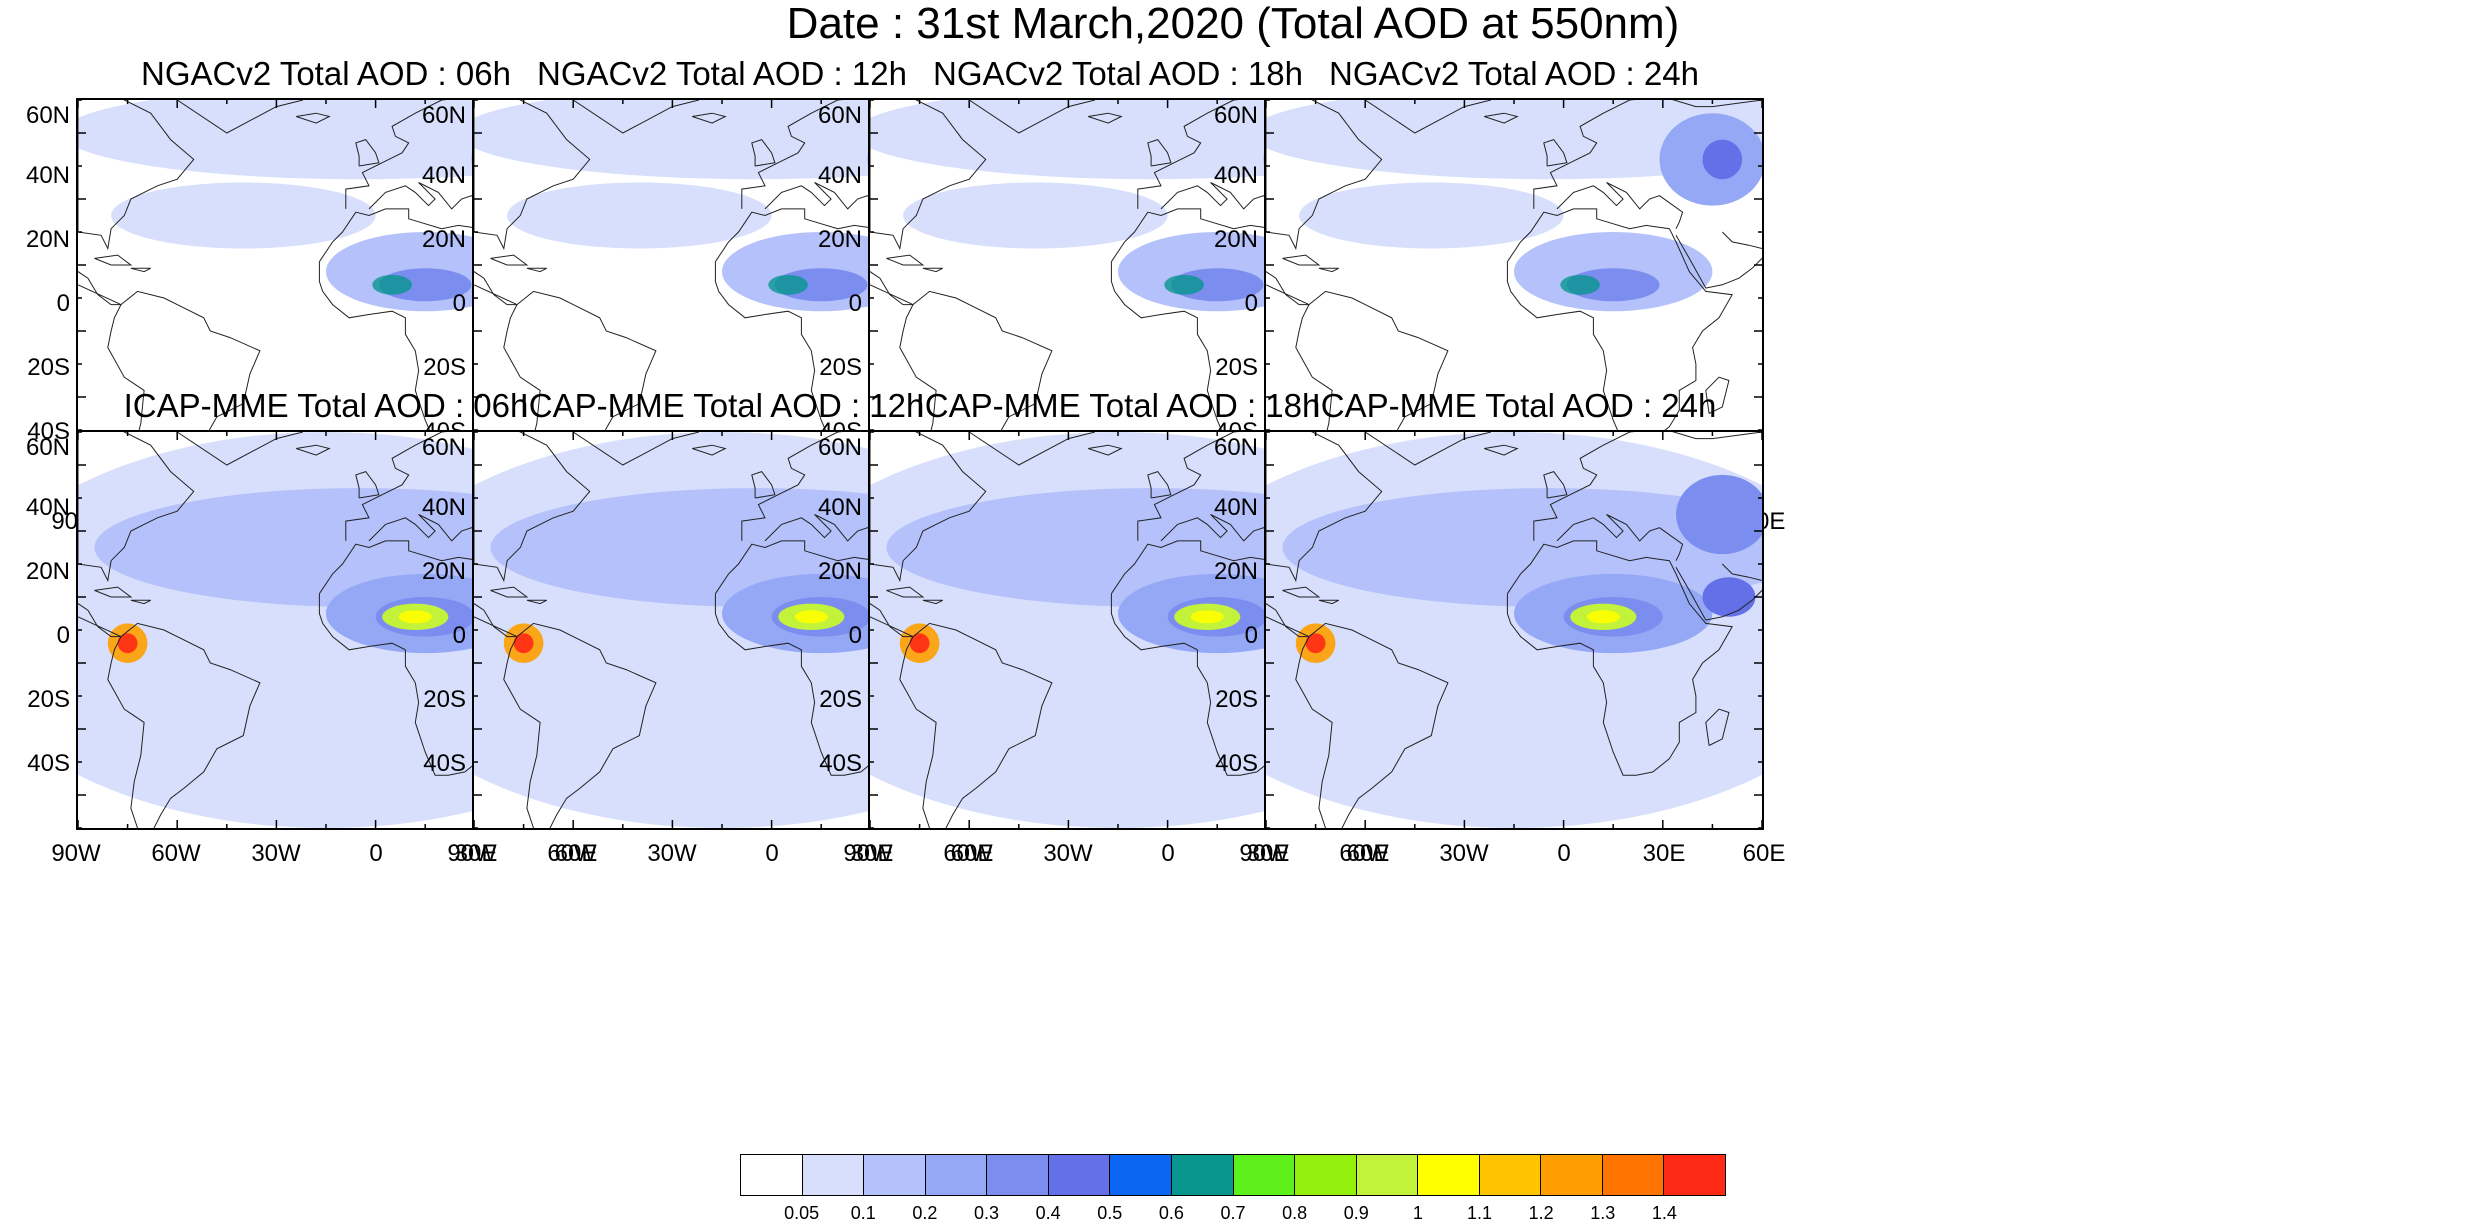 The width and height of the screenshot is (2466, 1223). I want to click on colorbar-tick-label: 1.4, so click(1664, 1213).